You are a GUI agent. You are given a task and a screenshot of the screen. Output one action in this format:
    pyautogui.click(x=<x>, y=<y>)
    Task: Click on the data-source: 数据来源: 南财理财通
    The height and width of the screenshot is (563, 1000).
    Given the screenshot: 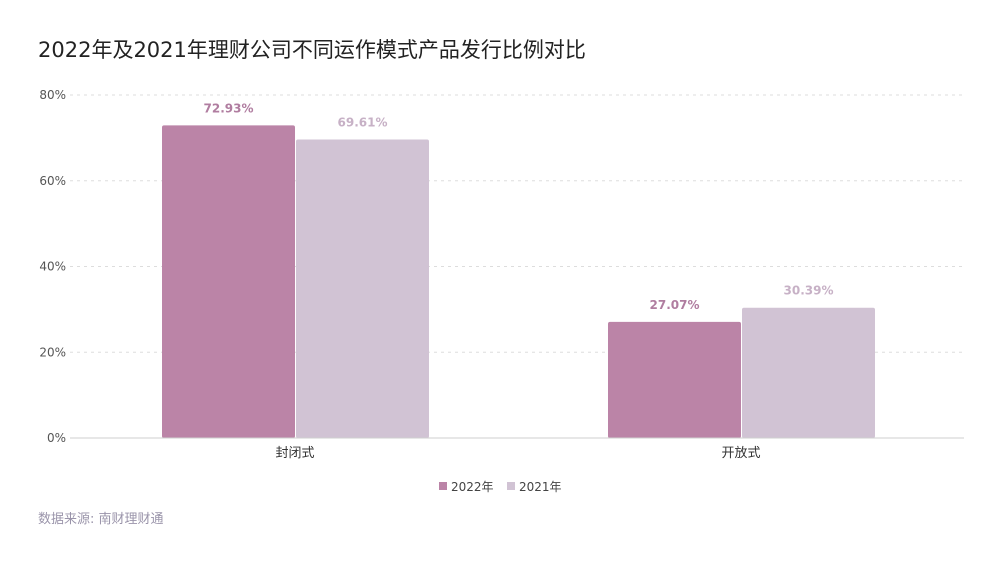 What is the action you would take?
    pyautogui.click(x=101, y=519)
    